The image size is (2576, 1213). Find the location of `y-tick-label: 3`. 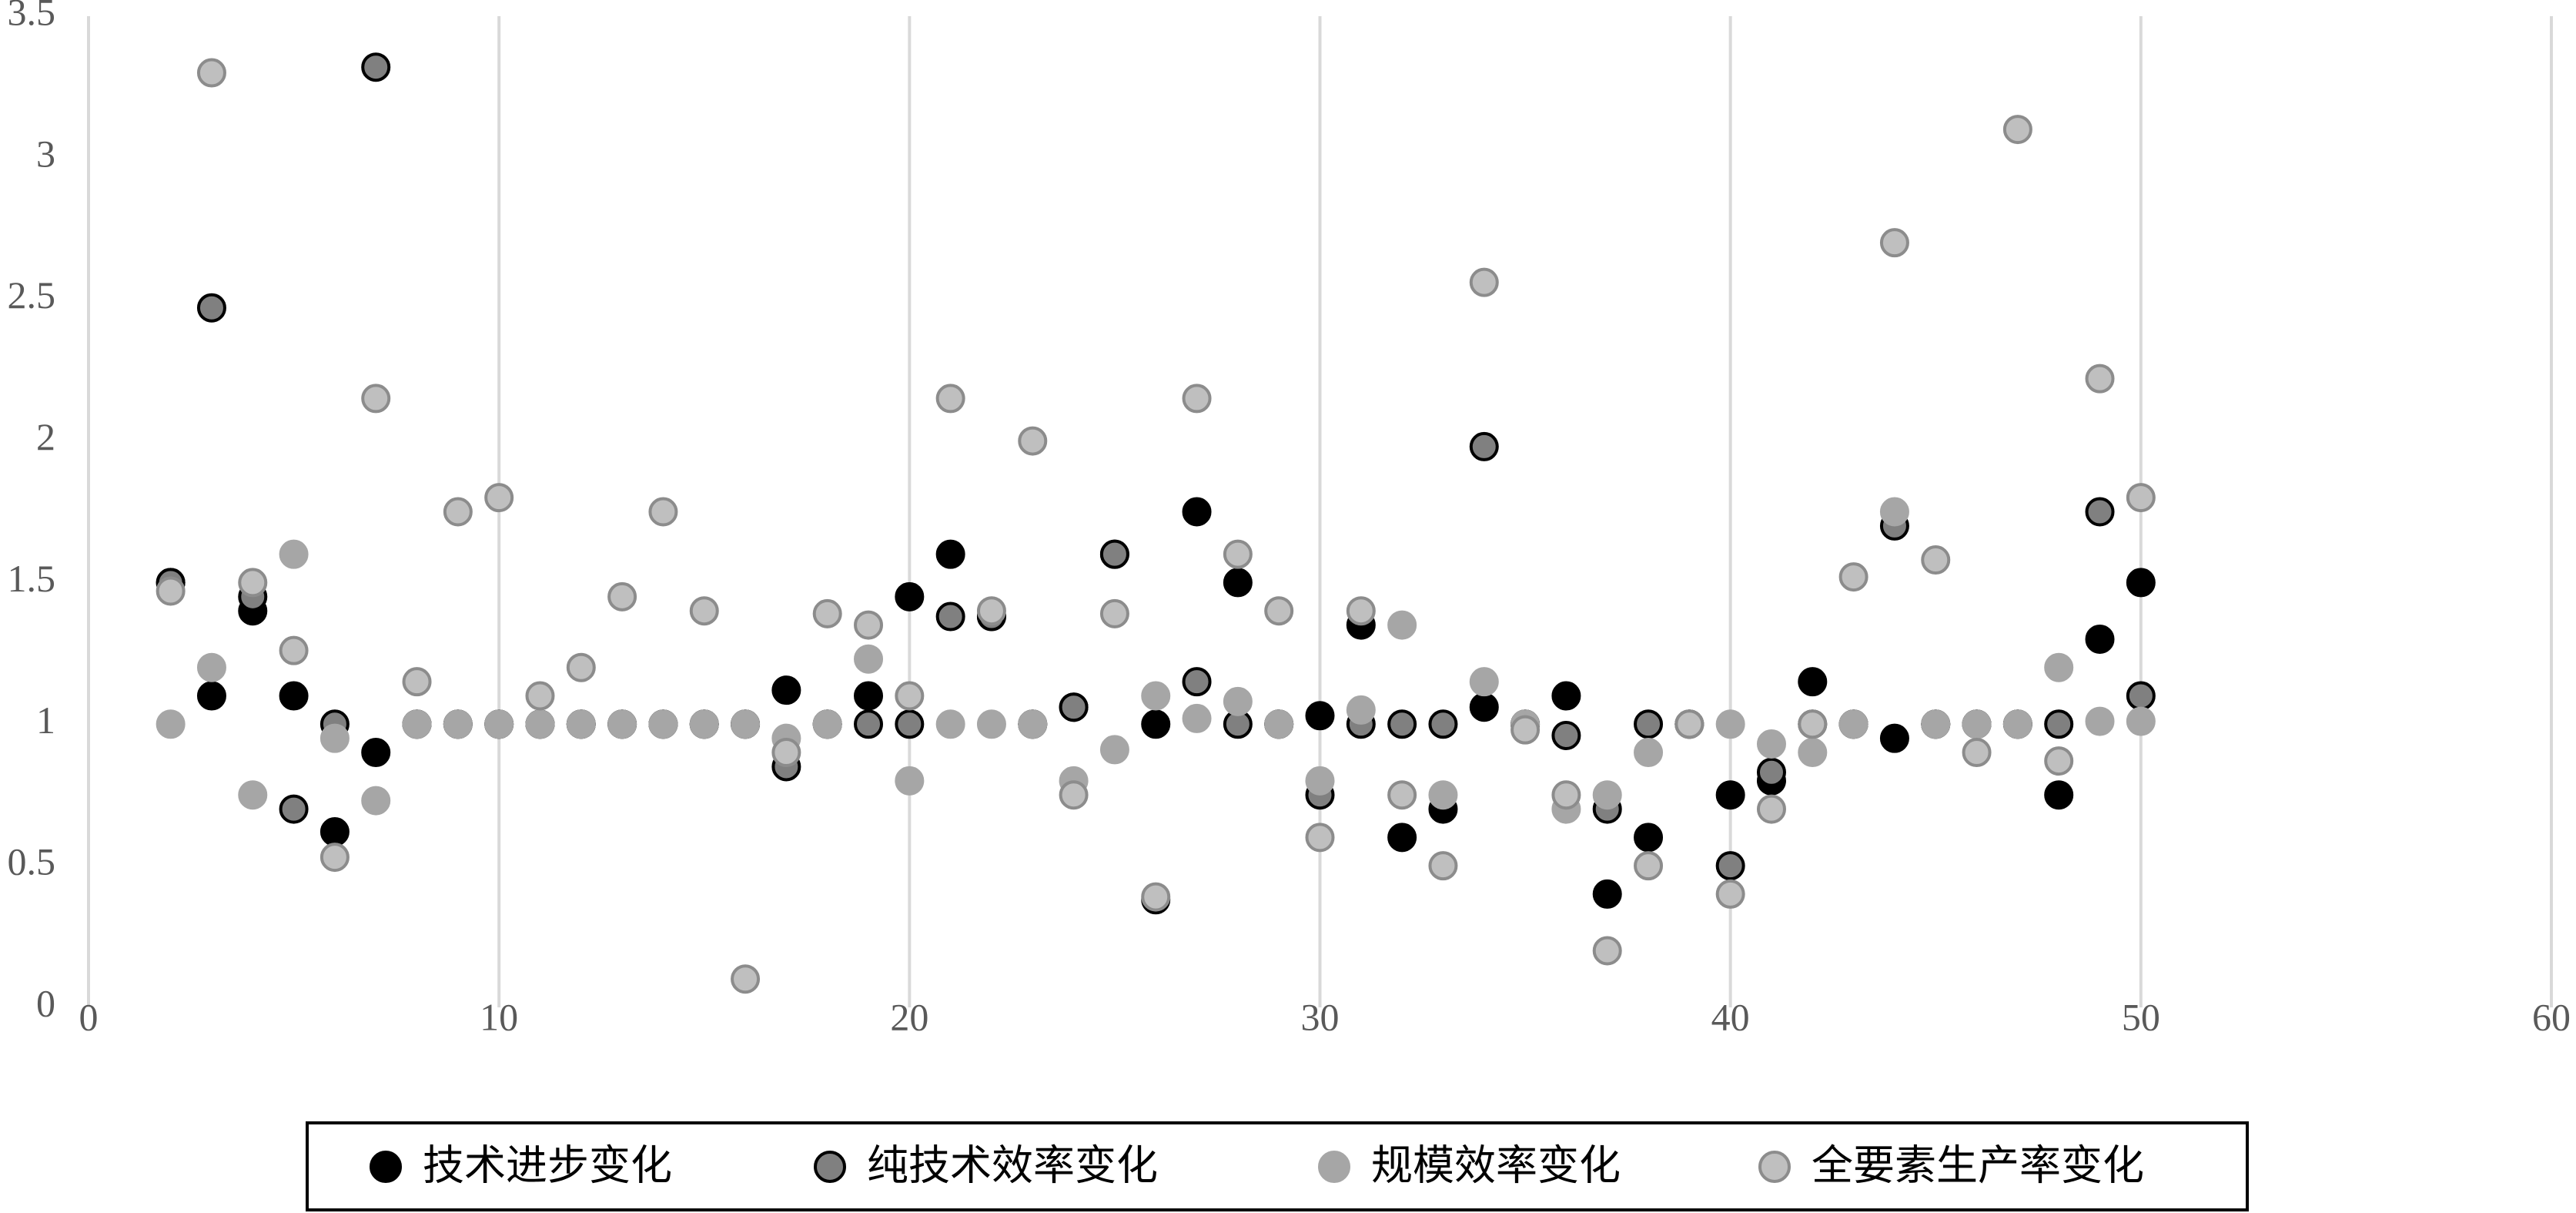

y-tick-label: 3 is located at coordinates (46, 153).